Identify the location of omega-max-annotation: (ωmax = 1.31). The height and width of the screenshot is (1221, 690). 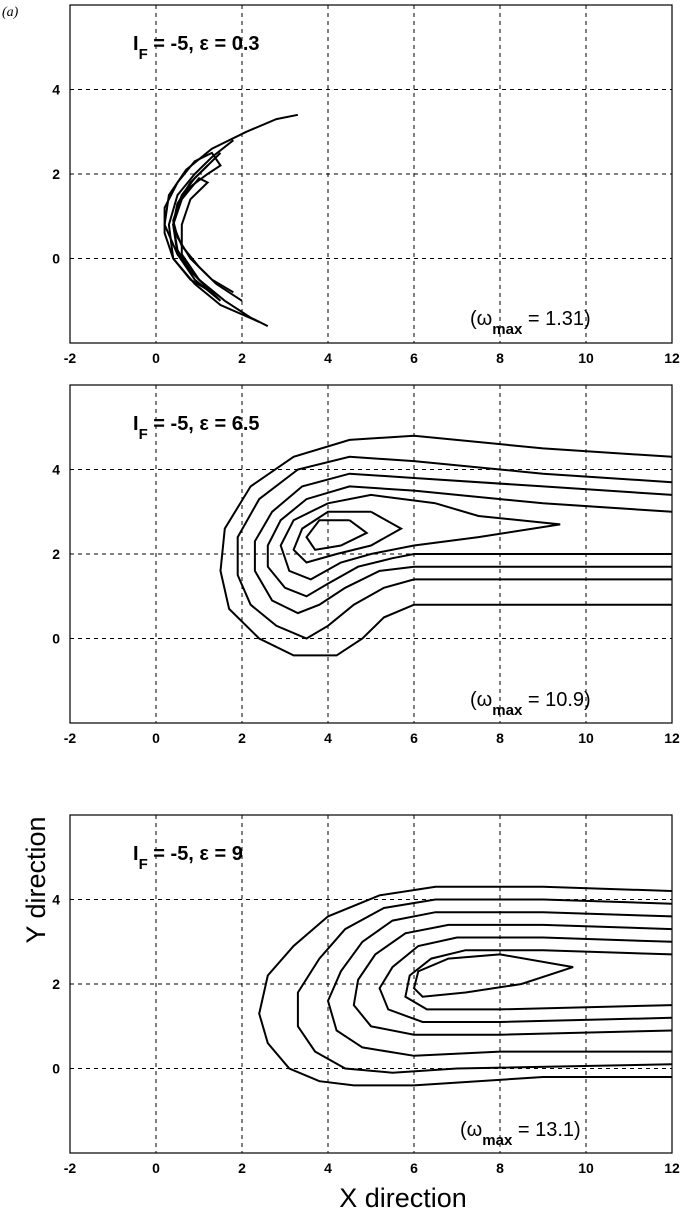
(530, 323).